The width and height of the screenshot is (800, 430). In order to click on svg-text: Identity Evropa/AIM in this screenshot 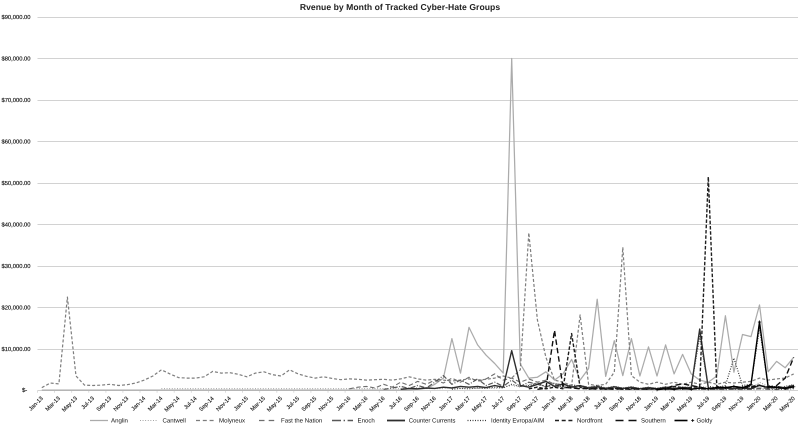, I will do `click(517, 421)`.